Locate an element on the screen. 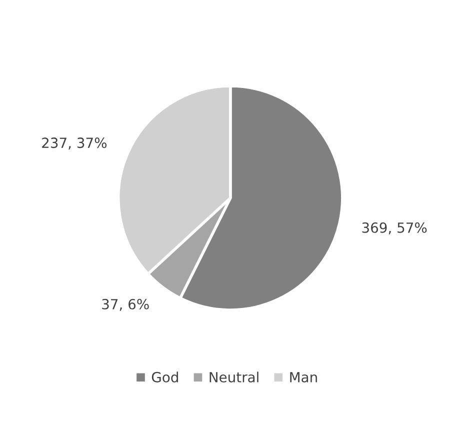  data-label: 369, 57% is located at coordinates (394, 228).